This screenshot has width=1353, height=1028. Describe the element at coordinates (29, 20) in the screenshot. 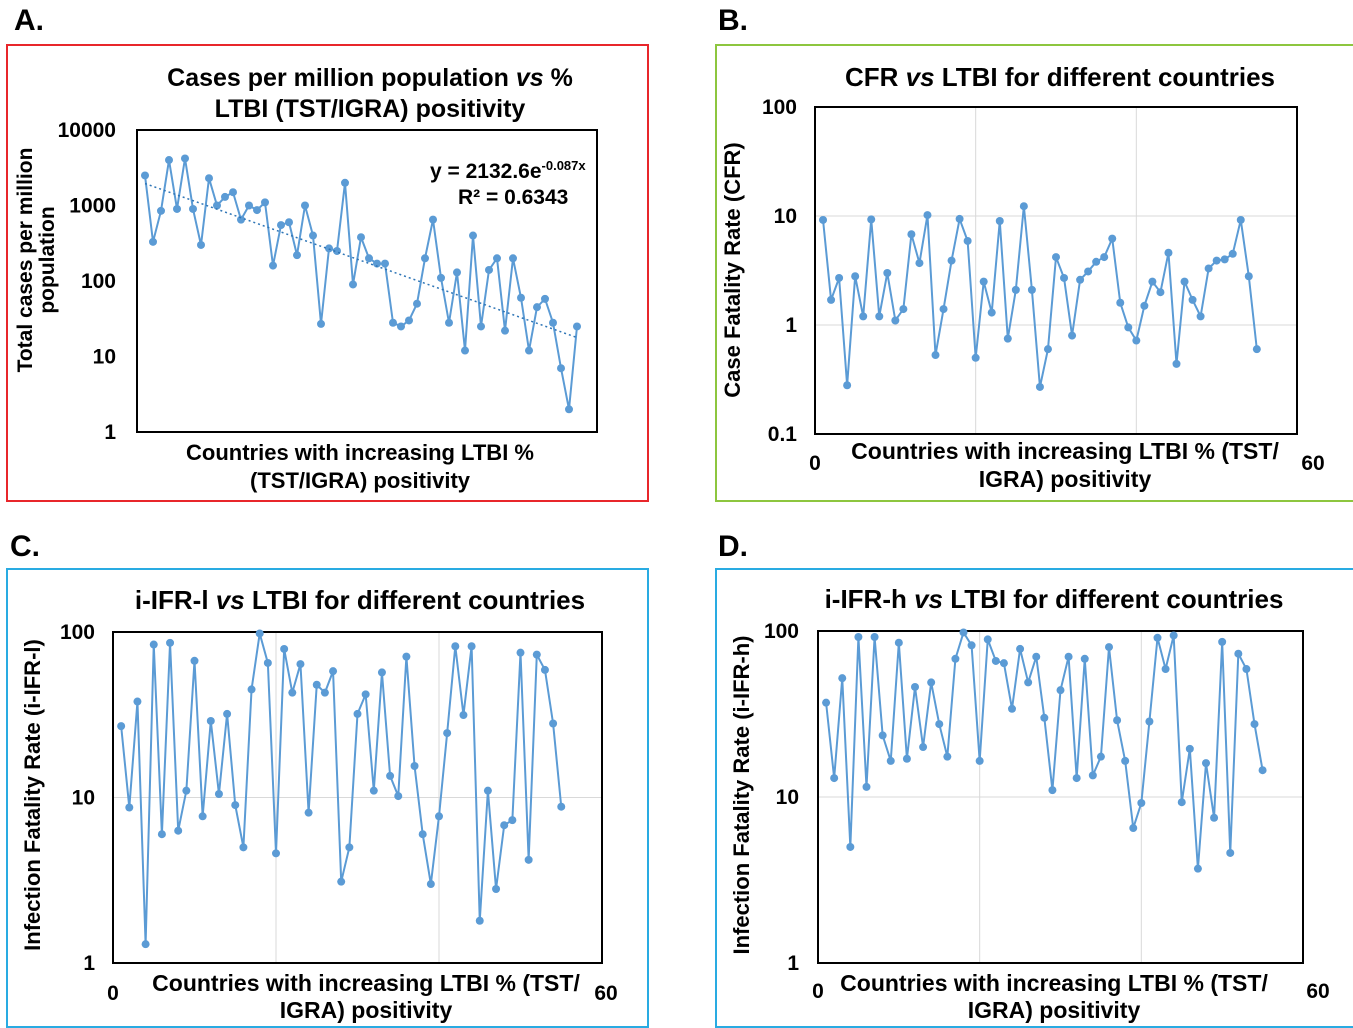

I see `panel-letter-a: A.` at that location.